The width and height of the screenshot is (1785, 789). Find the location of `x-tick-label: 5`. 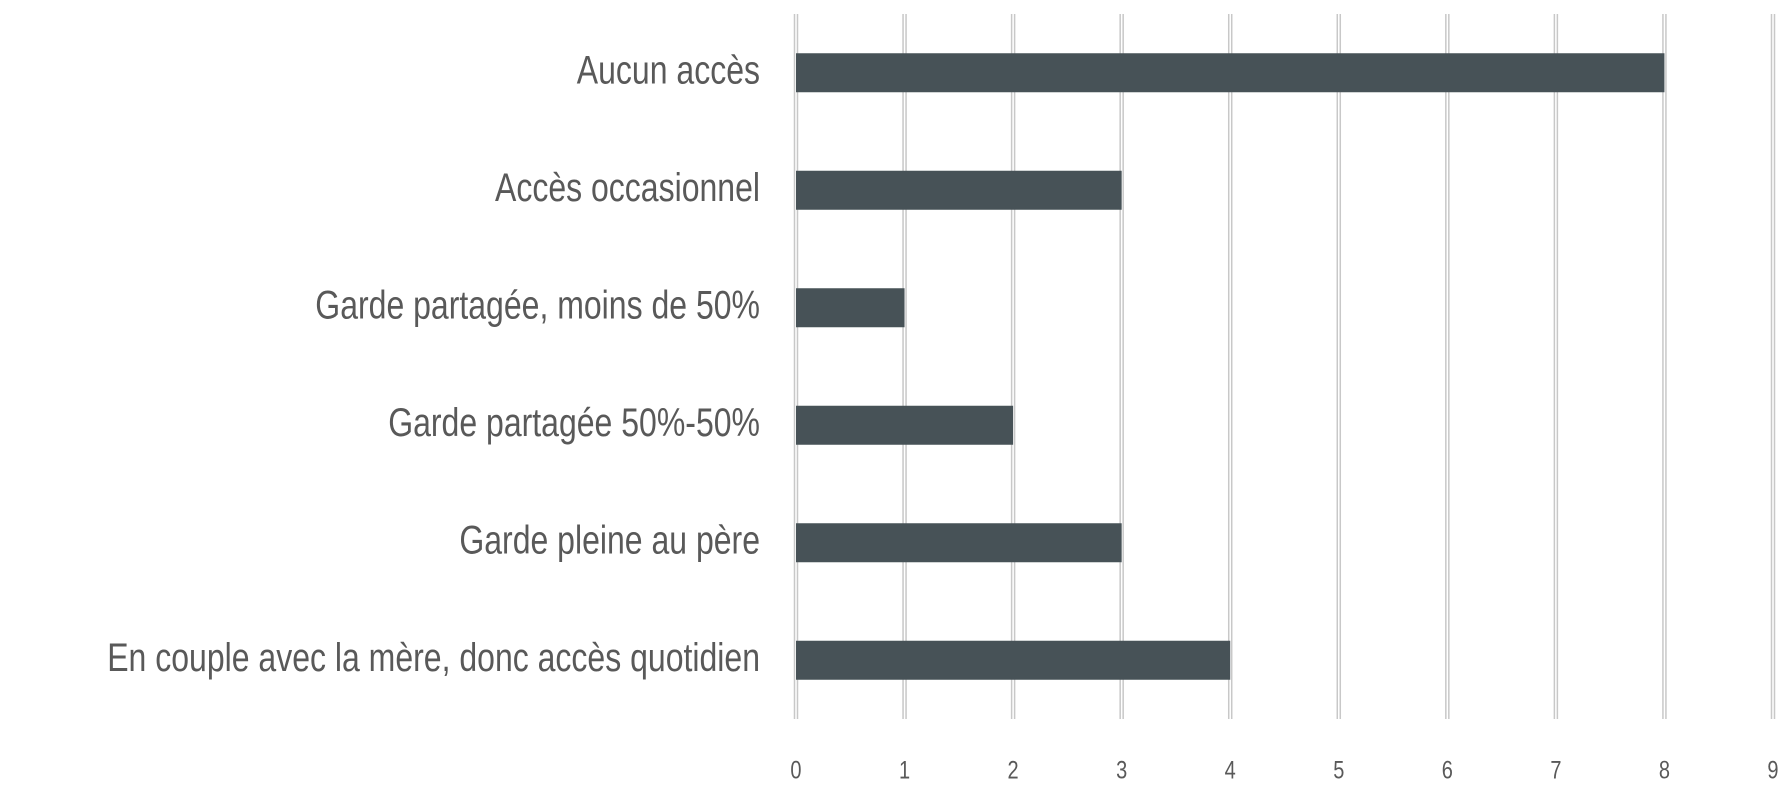

x-tick-label: 5 is located at coordinates (1338, 770).